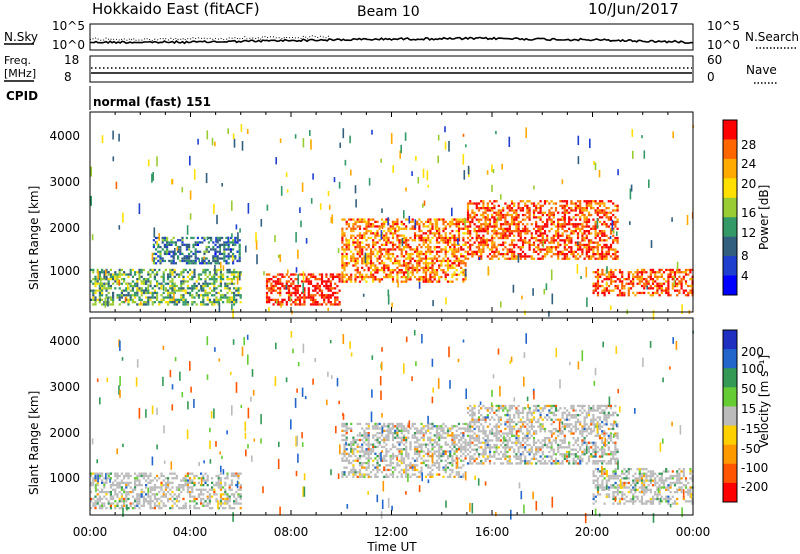 The width and height of the screenshot is (800, 554). Describe the element at coordinates (20, 73) in the screenshot. I see `freq-label-line2: [MHz]` at that location.